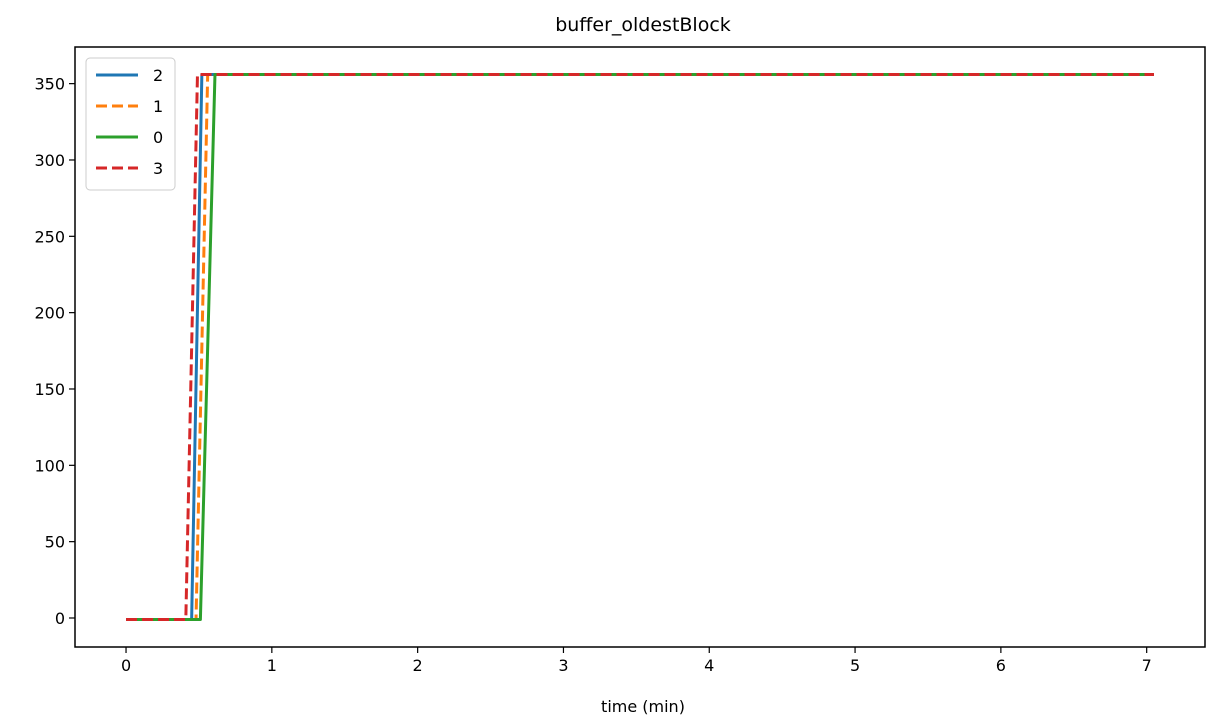 The width and height of the screenshot is (1207, 719). I want to click on y-tick-label: 300, so click(49, 160).